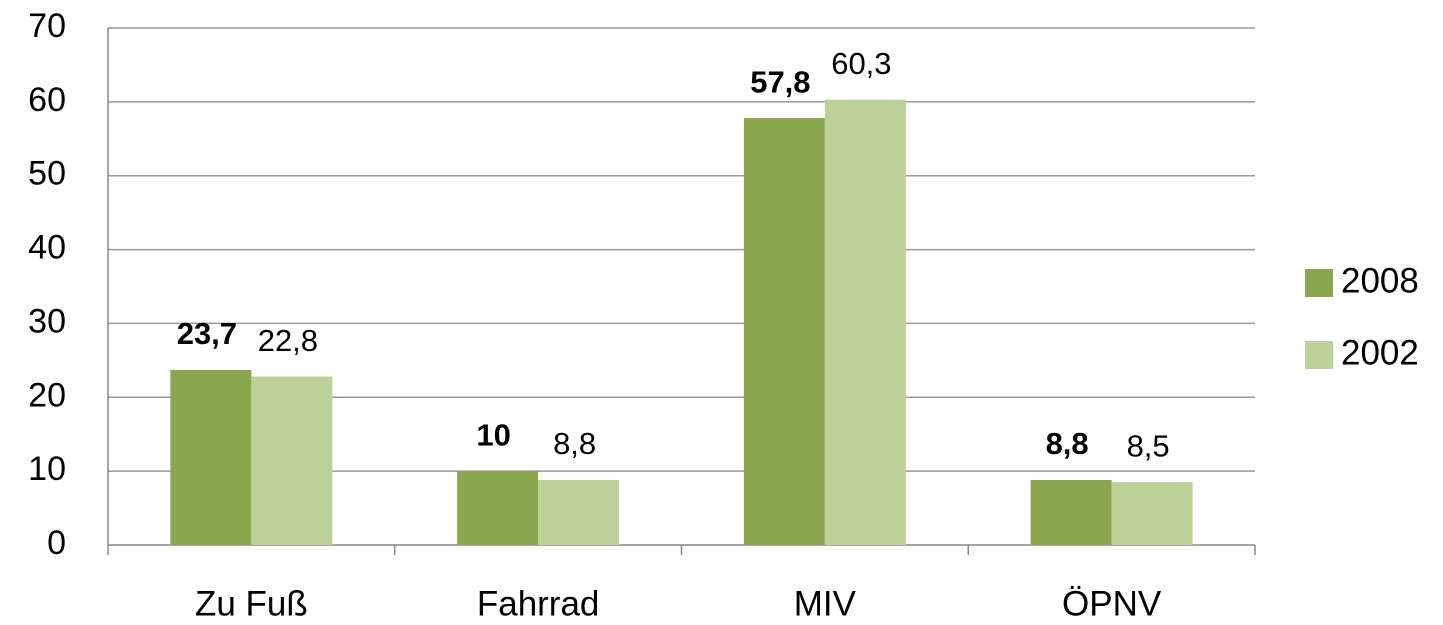 Image resolution: width=1443 pixels, height=625 pixels. Describe the element at coordinates (825, 603) in the screenshot. I see `x-tick-label: MIV` at that location.